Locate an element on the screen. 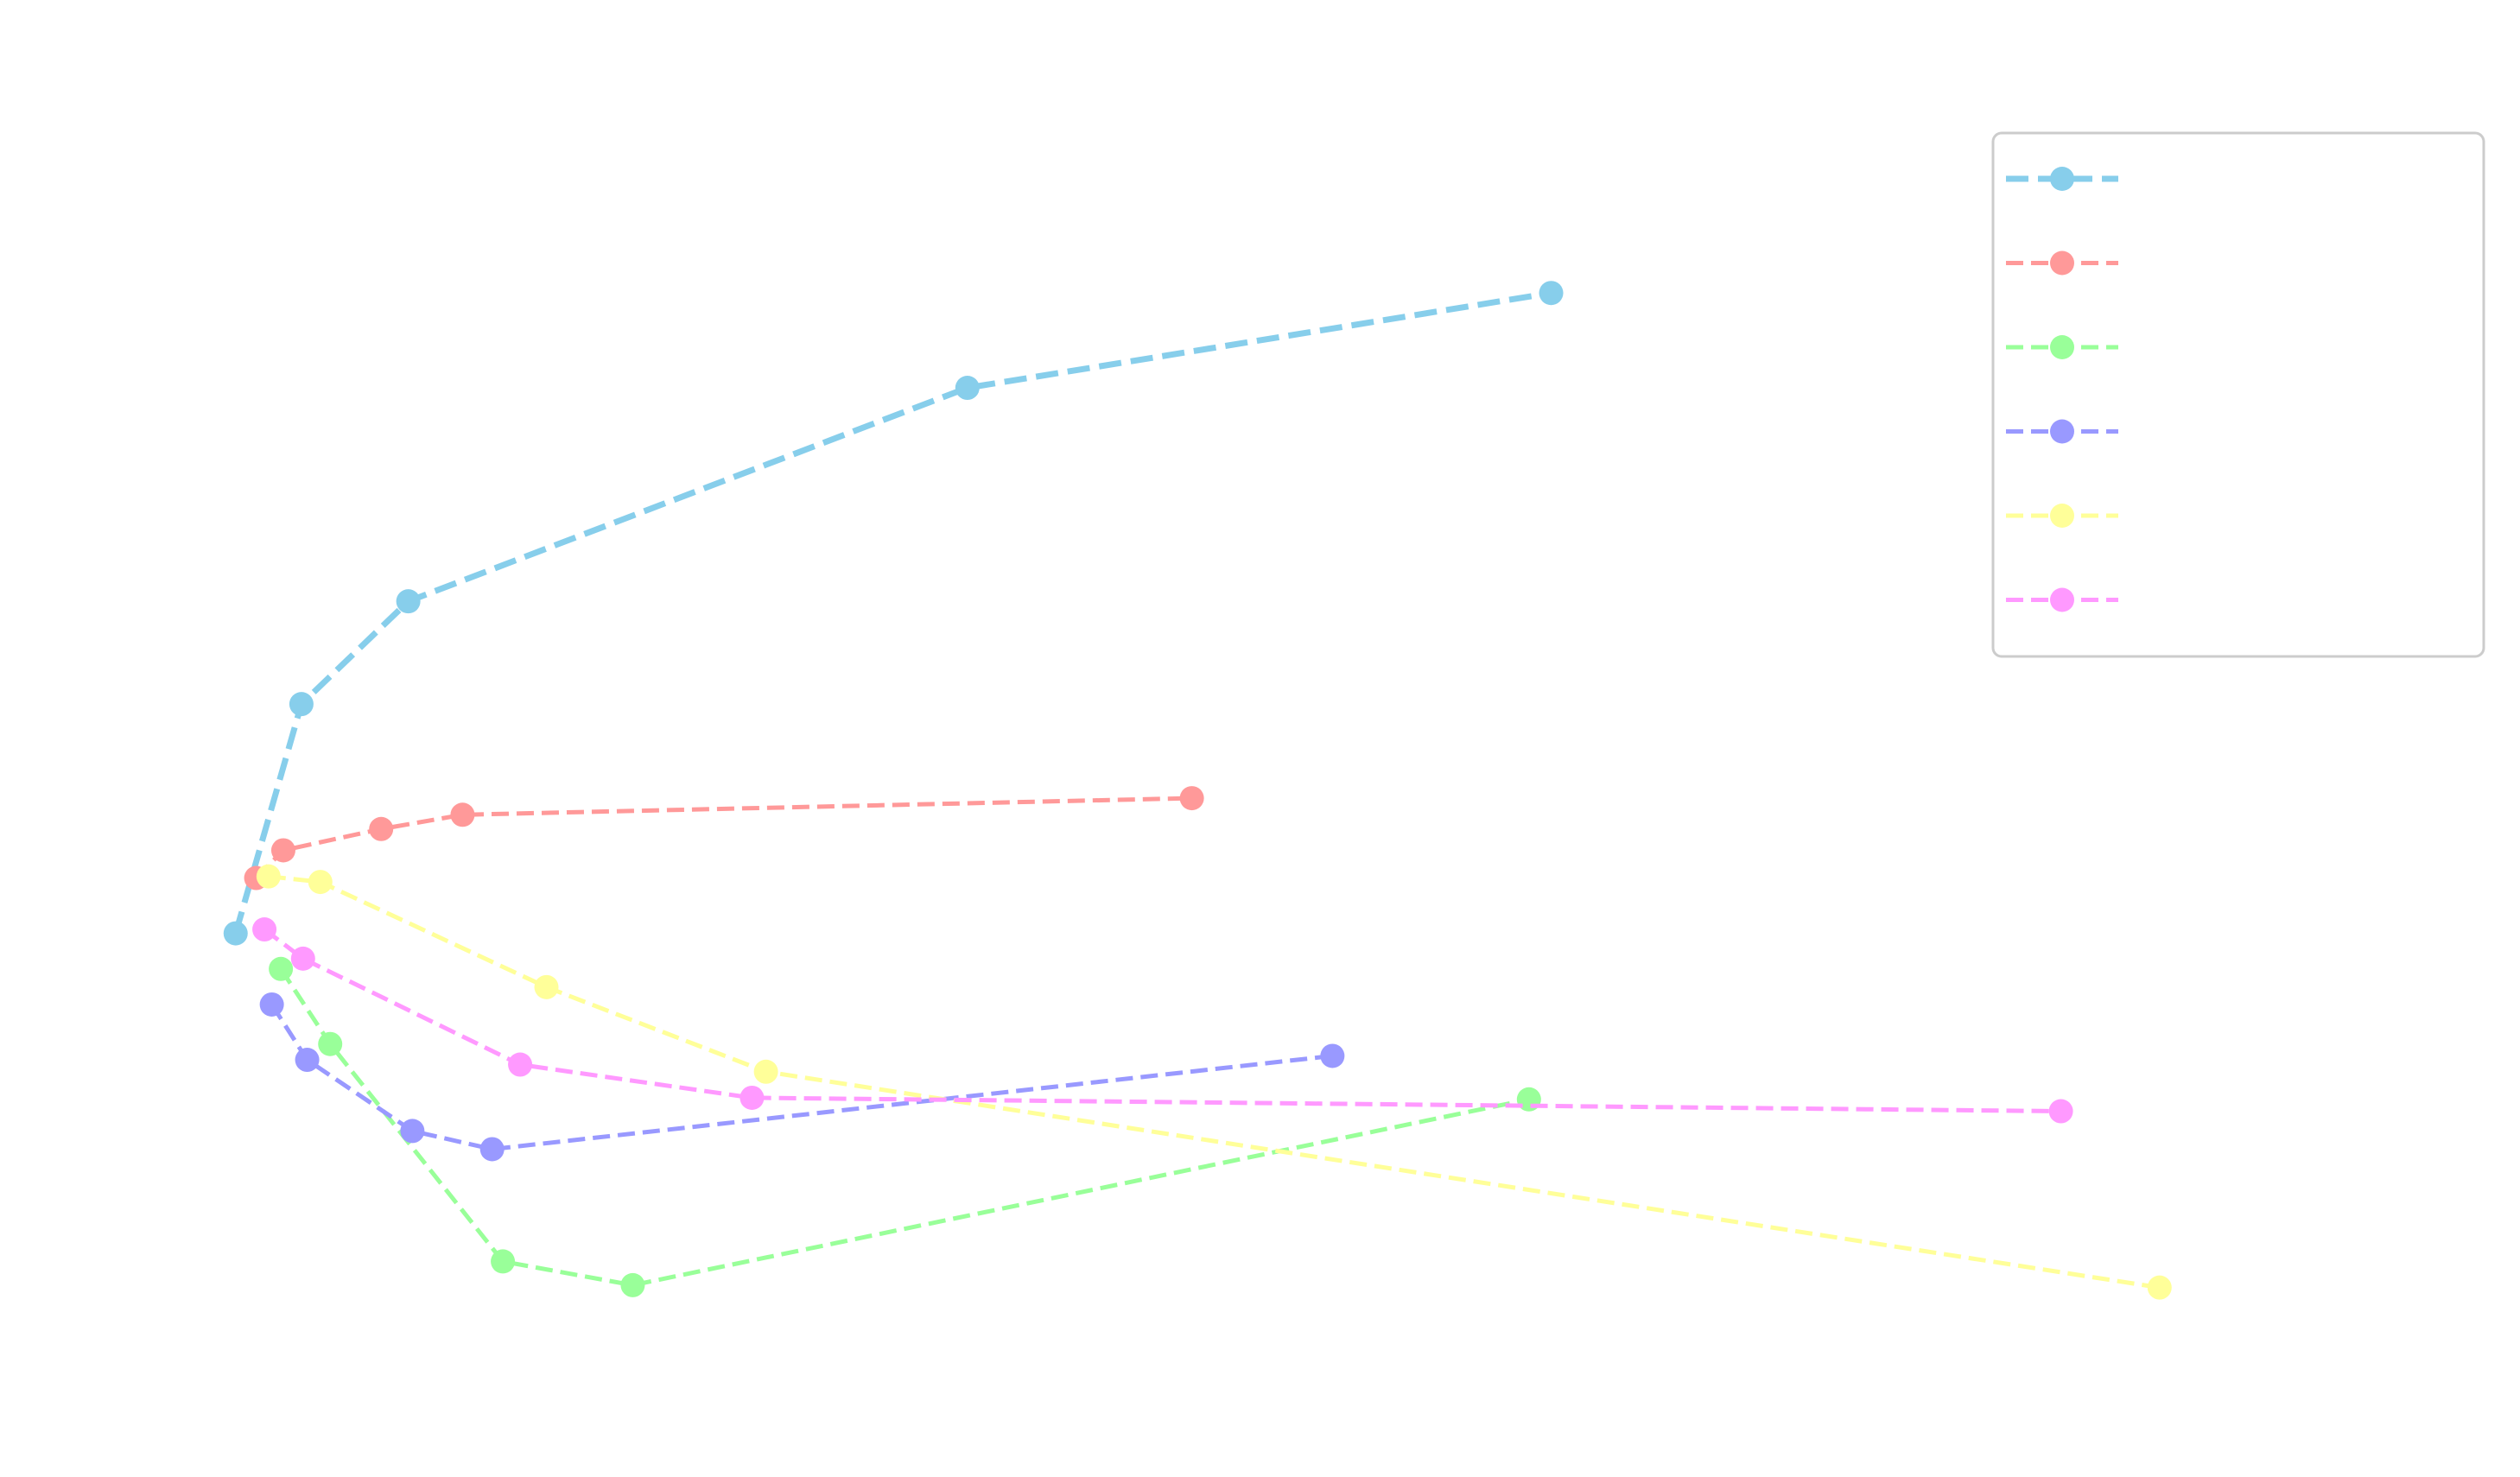  legend-frame is located at coordinates (2238, 394).